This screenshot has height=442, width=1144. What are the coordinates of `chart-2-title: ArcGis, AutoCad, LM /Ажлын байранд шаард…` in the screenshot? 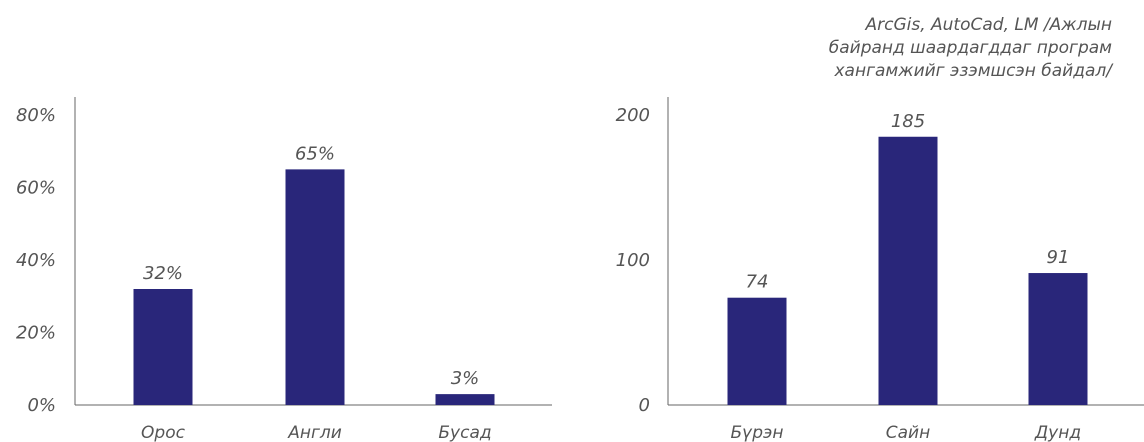 It's located at (932, 48).